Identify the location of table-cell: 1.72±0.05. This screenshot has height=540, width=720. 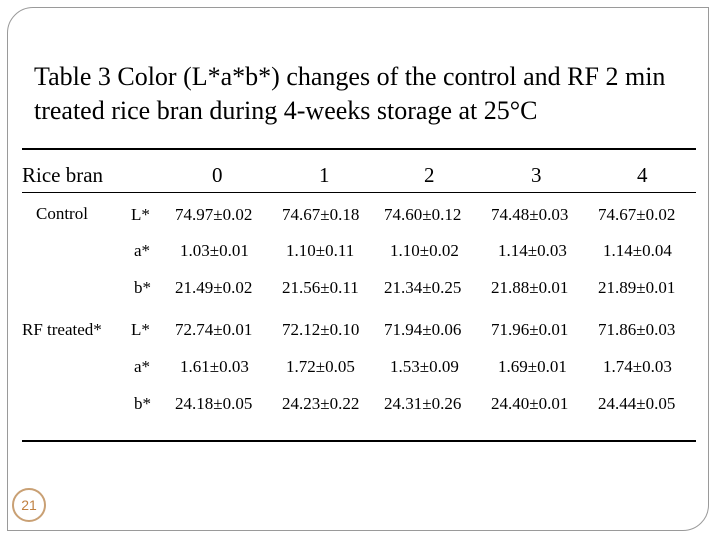
(320, 366).